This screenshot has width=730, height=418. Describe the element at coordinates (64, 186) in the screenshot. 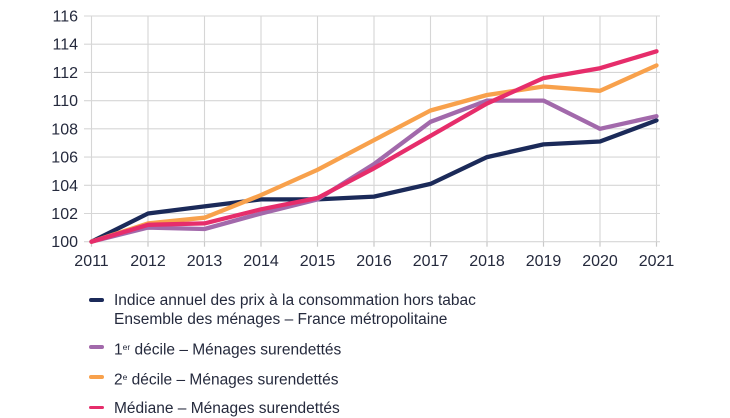

I see `y-axis-tick-label: 104` at that location.